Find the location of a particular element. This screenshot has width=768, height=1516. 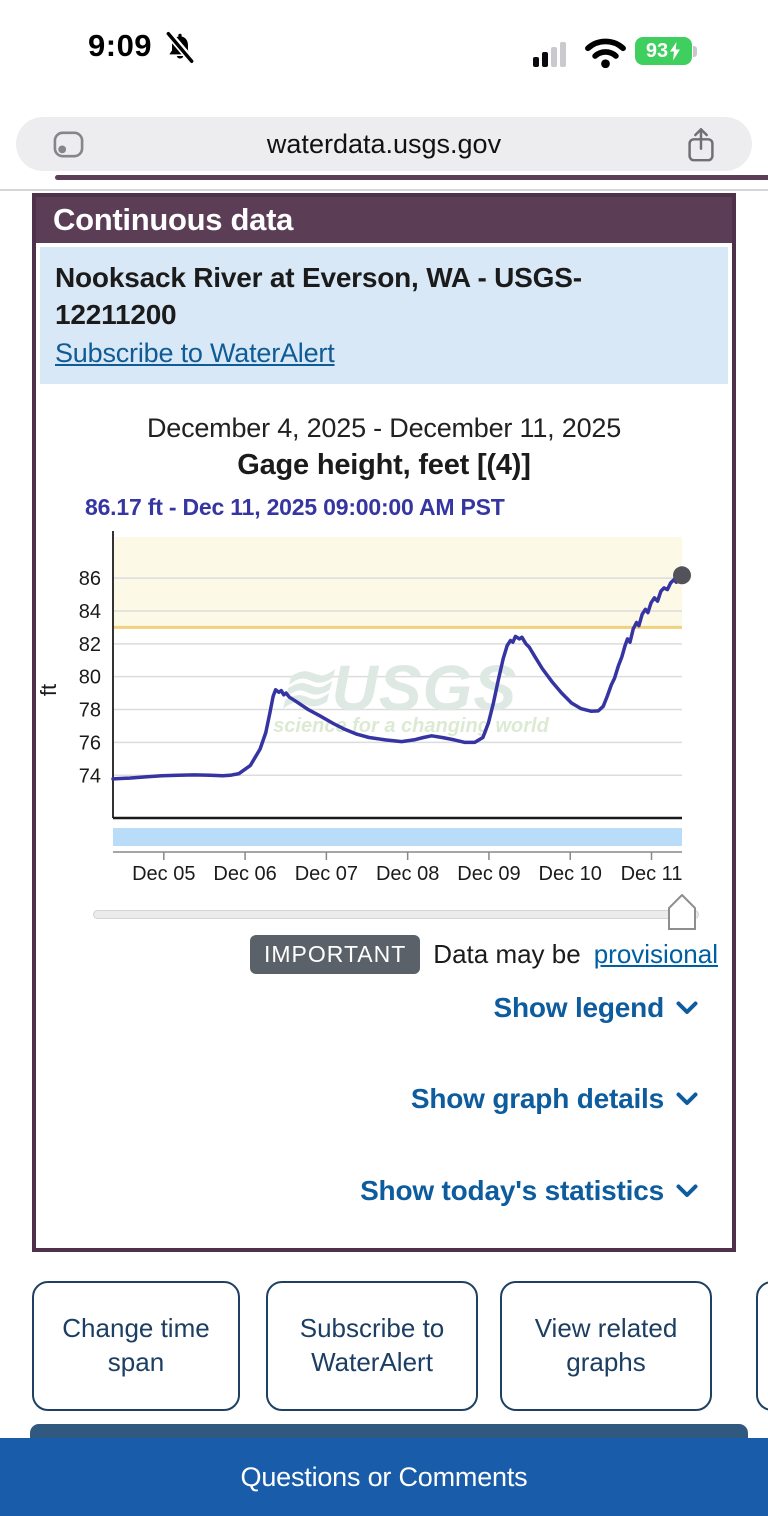

share-icon is located at coordinates (701, 145).